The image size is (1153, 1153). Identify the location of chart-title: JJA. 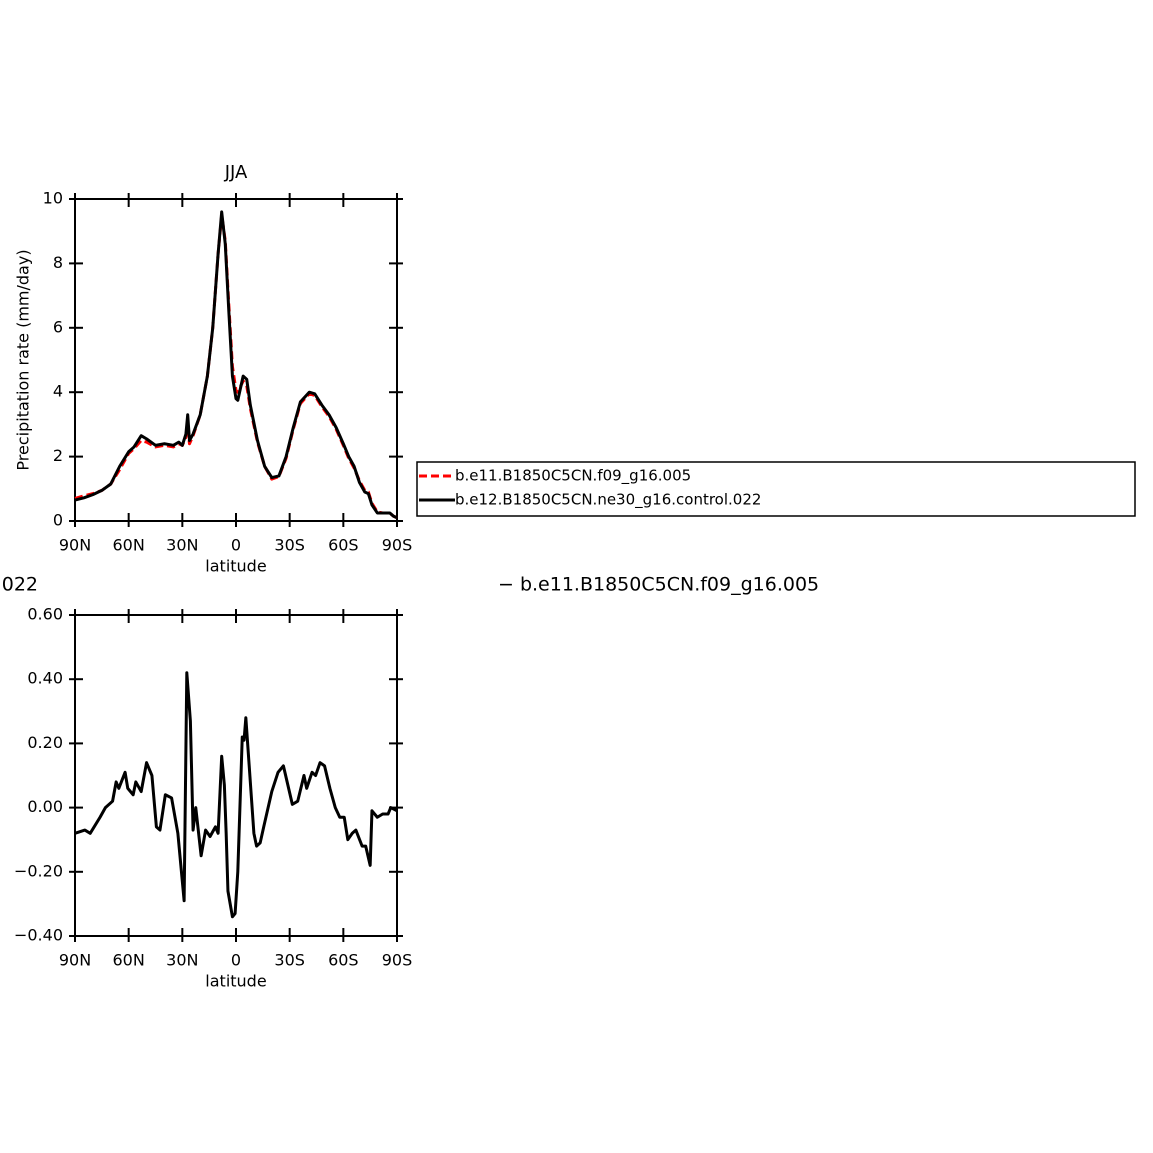
(236, 172).